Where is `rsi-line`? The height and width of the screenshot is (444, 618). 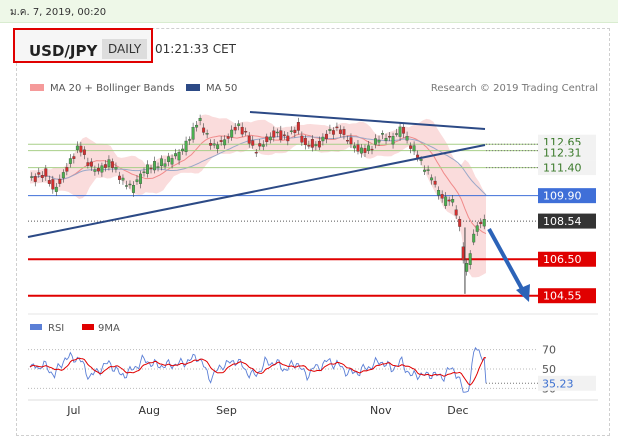 rsi-line is located at coordinates (258, 369).